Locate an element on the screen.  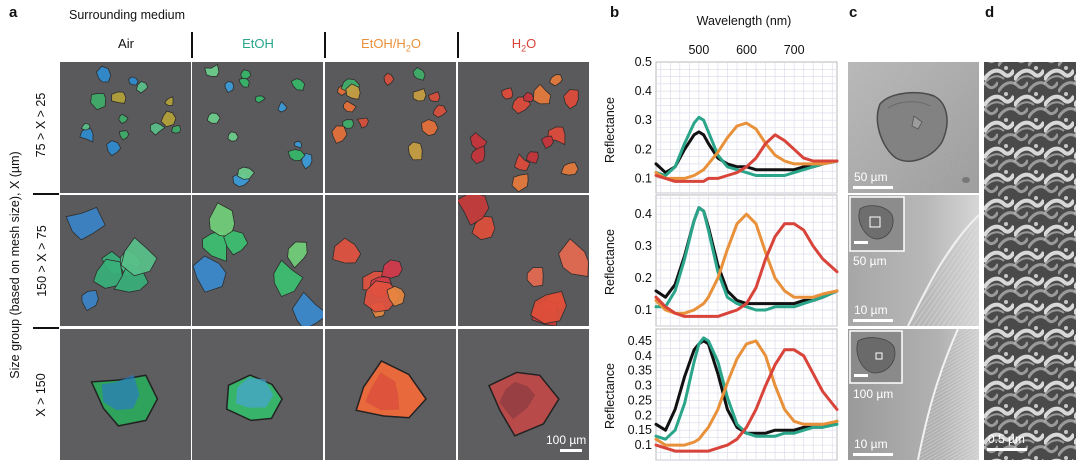
column-header-h2o-text: H is located at coordinates (516, 43).